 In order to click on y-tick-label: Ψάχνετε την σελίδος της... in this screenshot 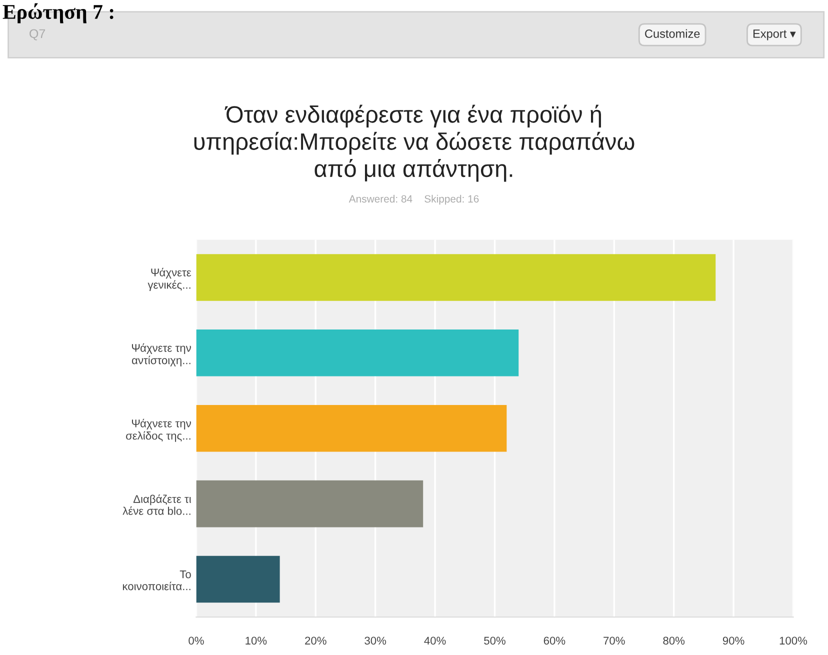, I will do `click(158, 430)`.